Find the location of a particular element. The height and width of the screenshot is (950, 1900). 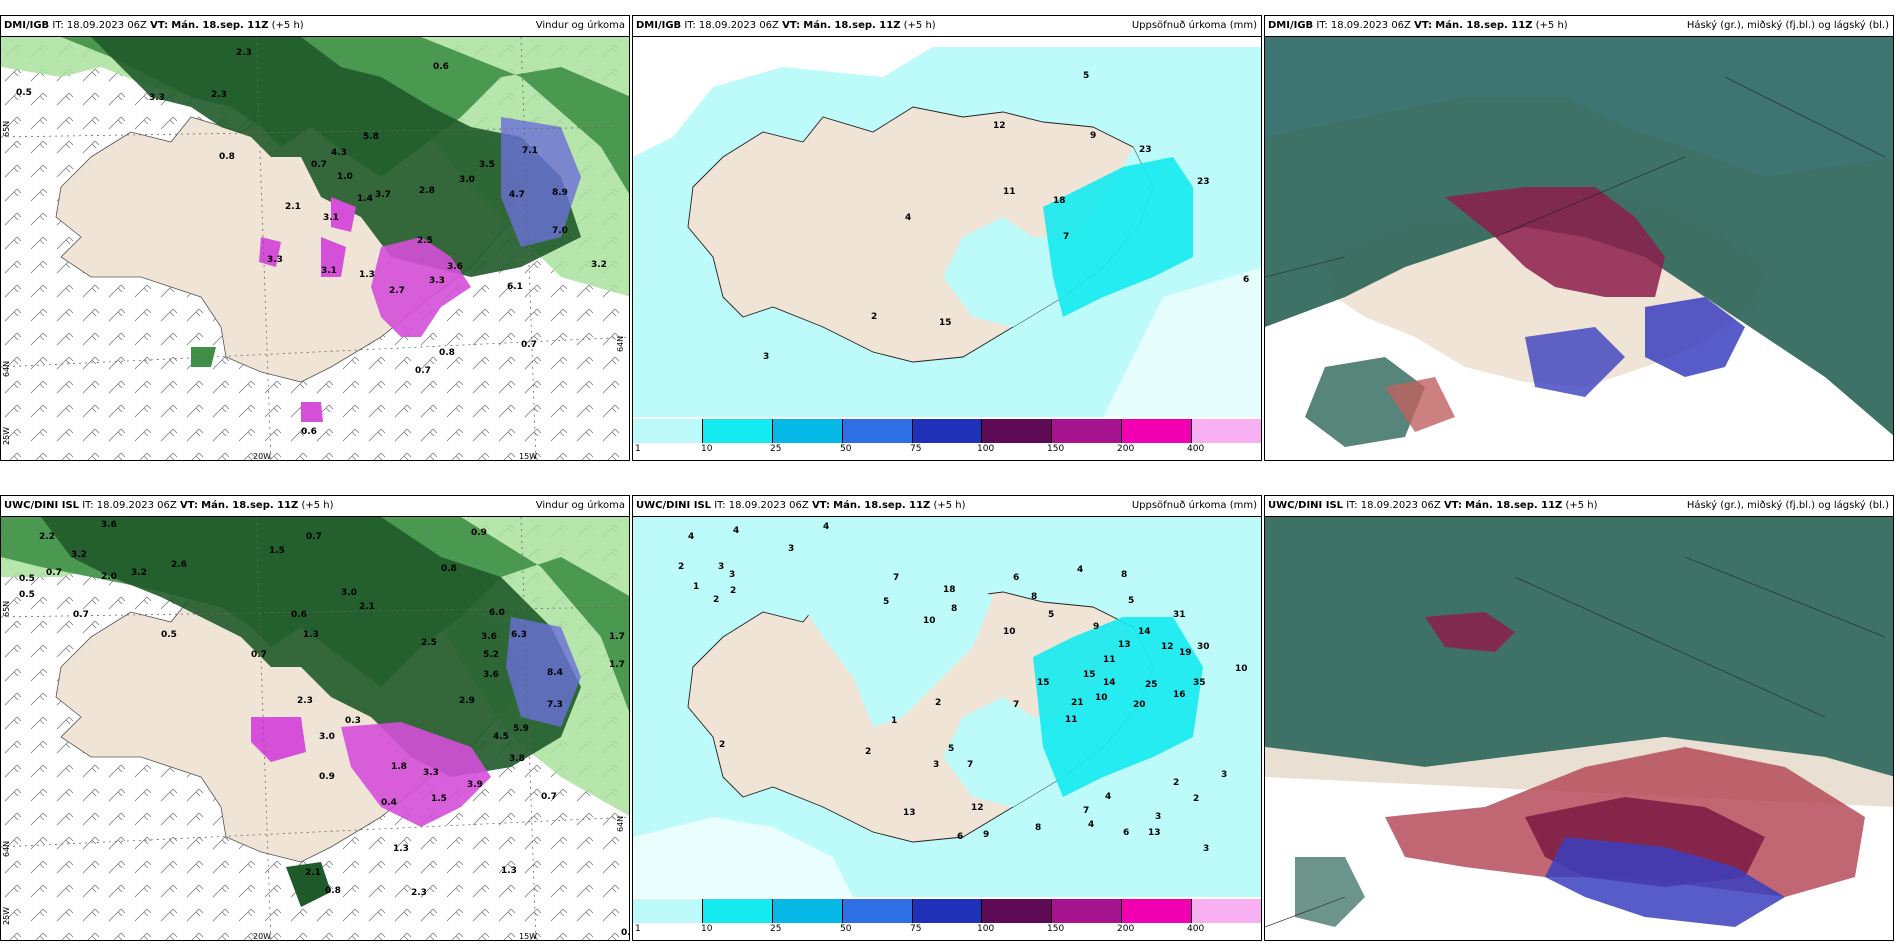

model-name: UWC/DINI ISL is located at coordinates (674, 505).